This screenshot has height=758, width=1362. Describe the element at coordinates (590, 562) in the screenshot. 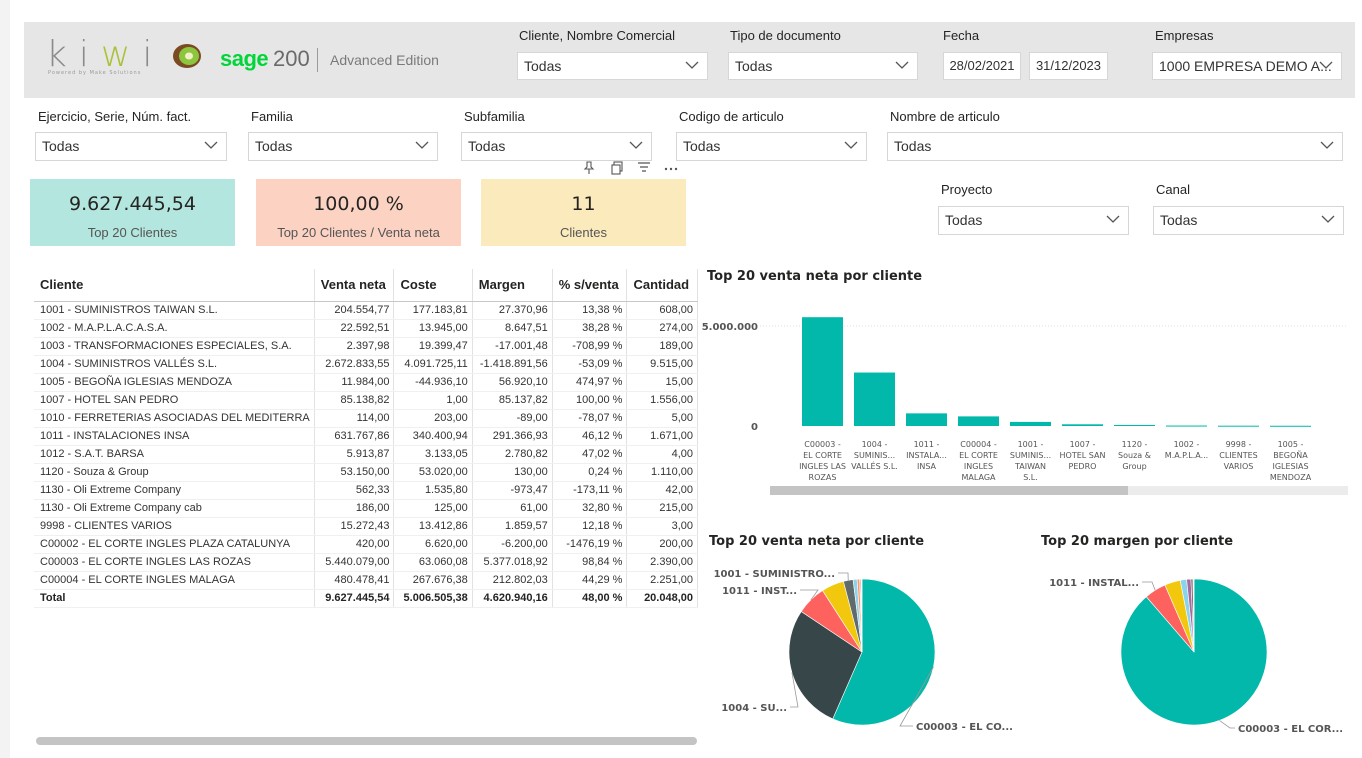

I see `cell-value: 98,84 %` at that location.